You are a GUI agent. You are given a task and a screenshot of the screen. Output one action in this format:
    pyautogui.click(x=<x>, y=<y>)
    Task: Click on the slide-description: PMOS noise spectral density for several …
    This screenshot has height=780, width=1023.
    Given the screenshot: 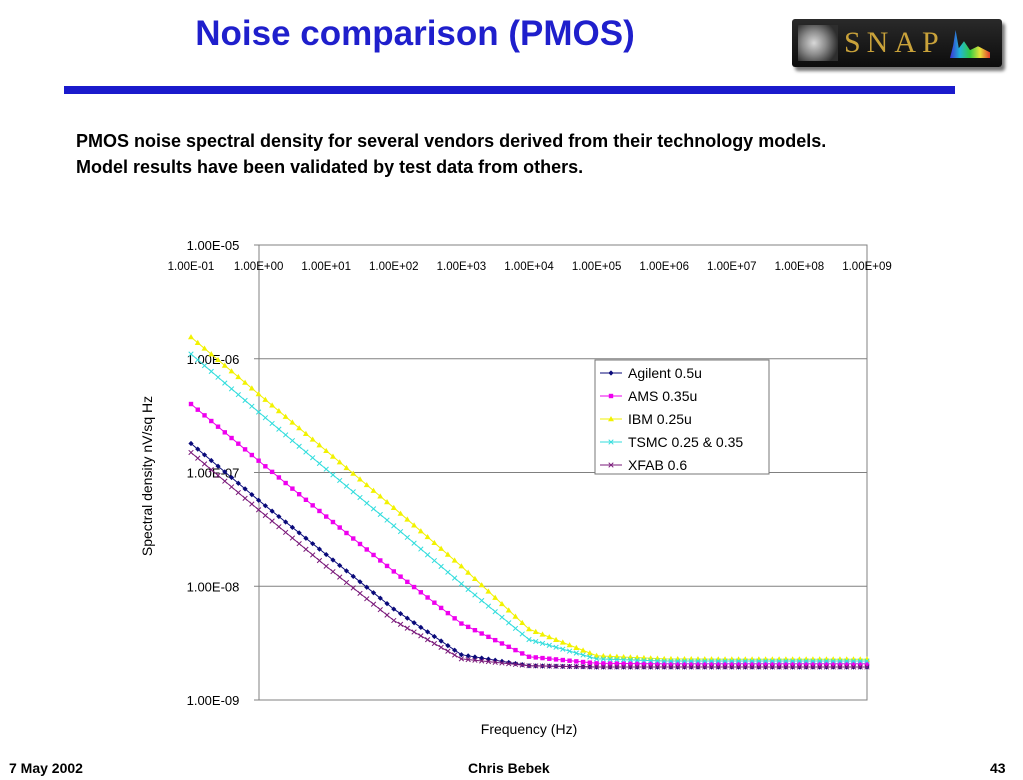 What is the action you would take?
    pyautogui.click(x=541, y=154)
    